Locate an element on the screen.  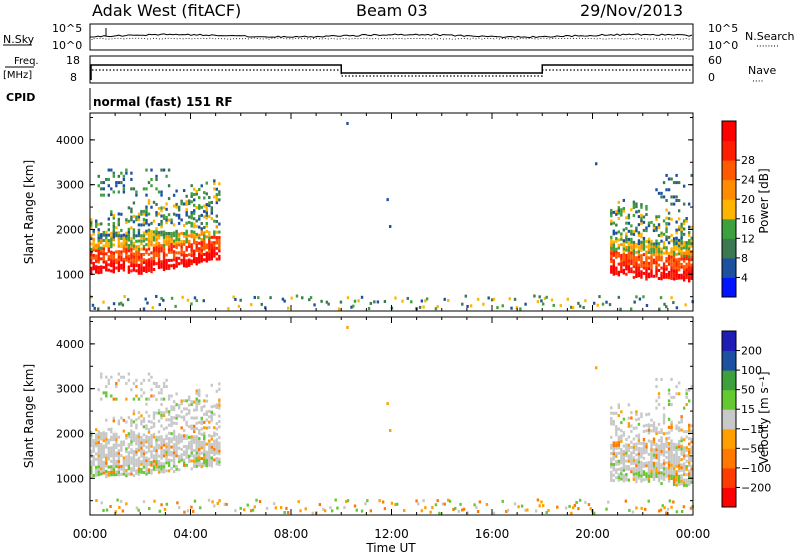
colorbar-tick-label: 12 is located at coordinates (748, 238).